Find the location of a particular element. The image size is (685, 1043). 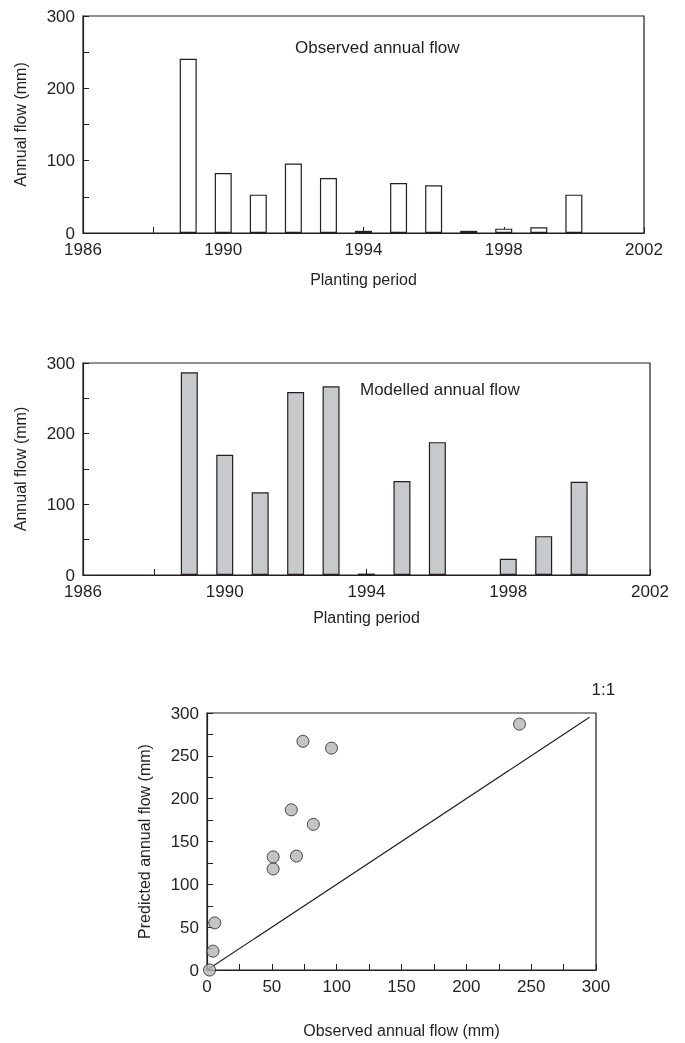

y-tick-label: 50 is located at coordinates (189, 927).